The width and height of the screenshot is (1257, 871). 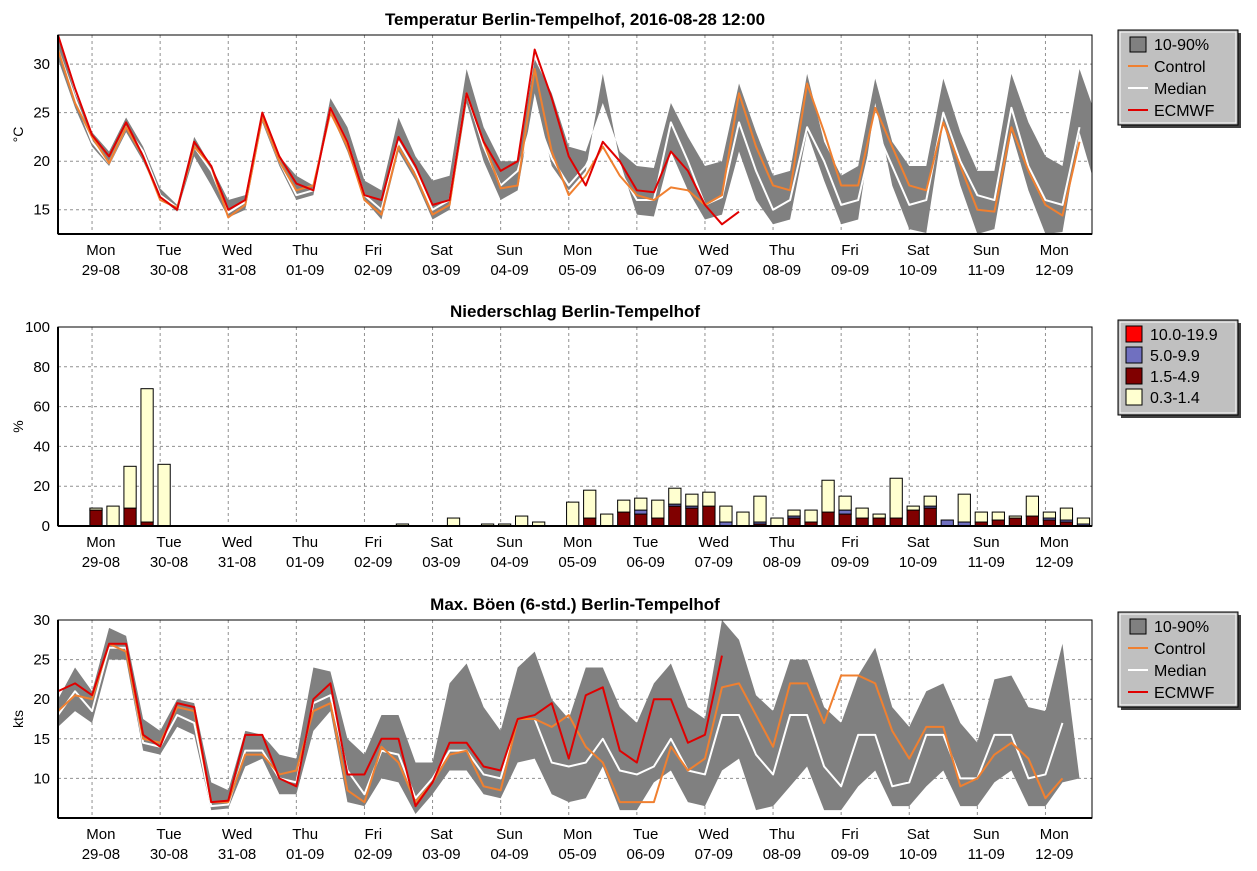 I want to click on x-tick-date: 12-09, so click(x=1054, y=562).